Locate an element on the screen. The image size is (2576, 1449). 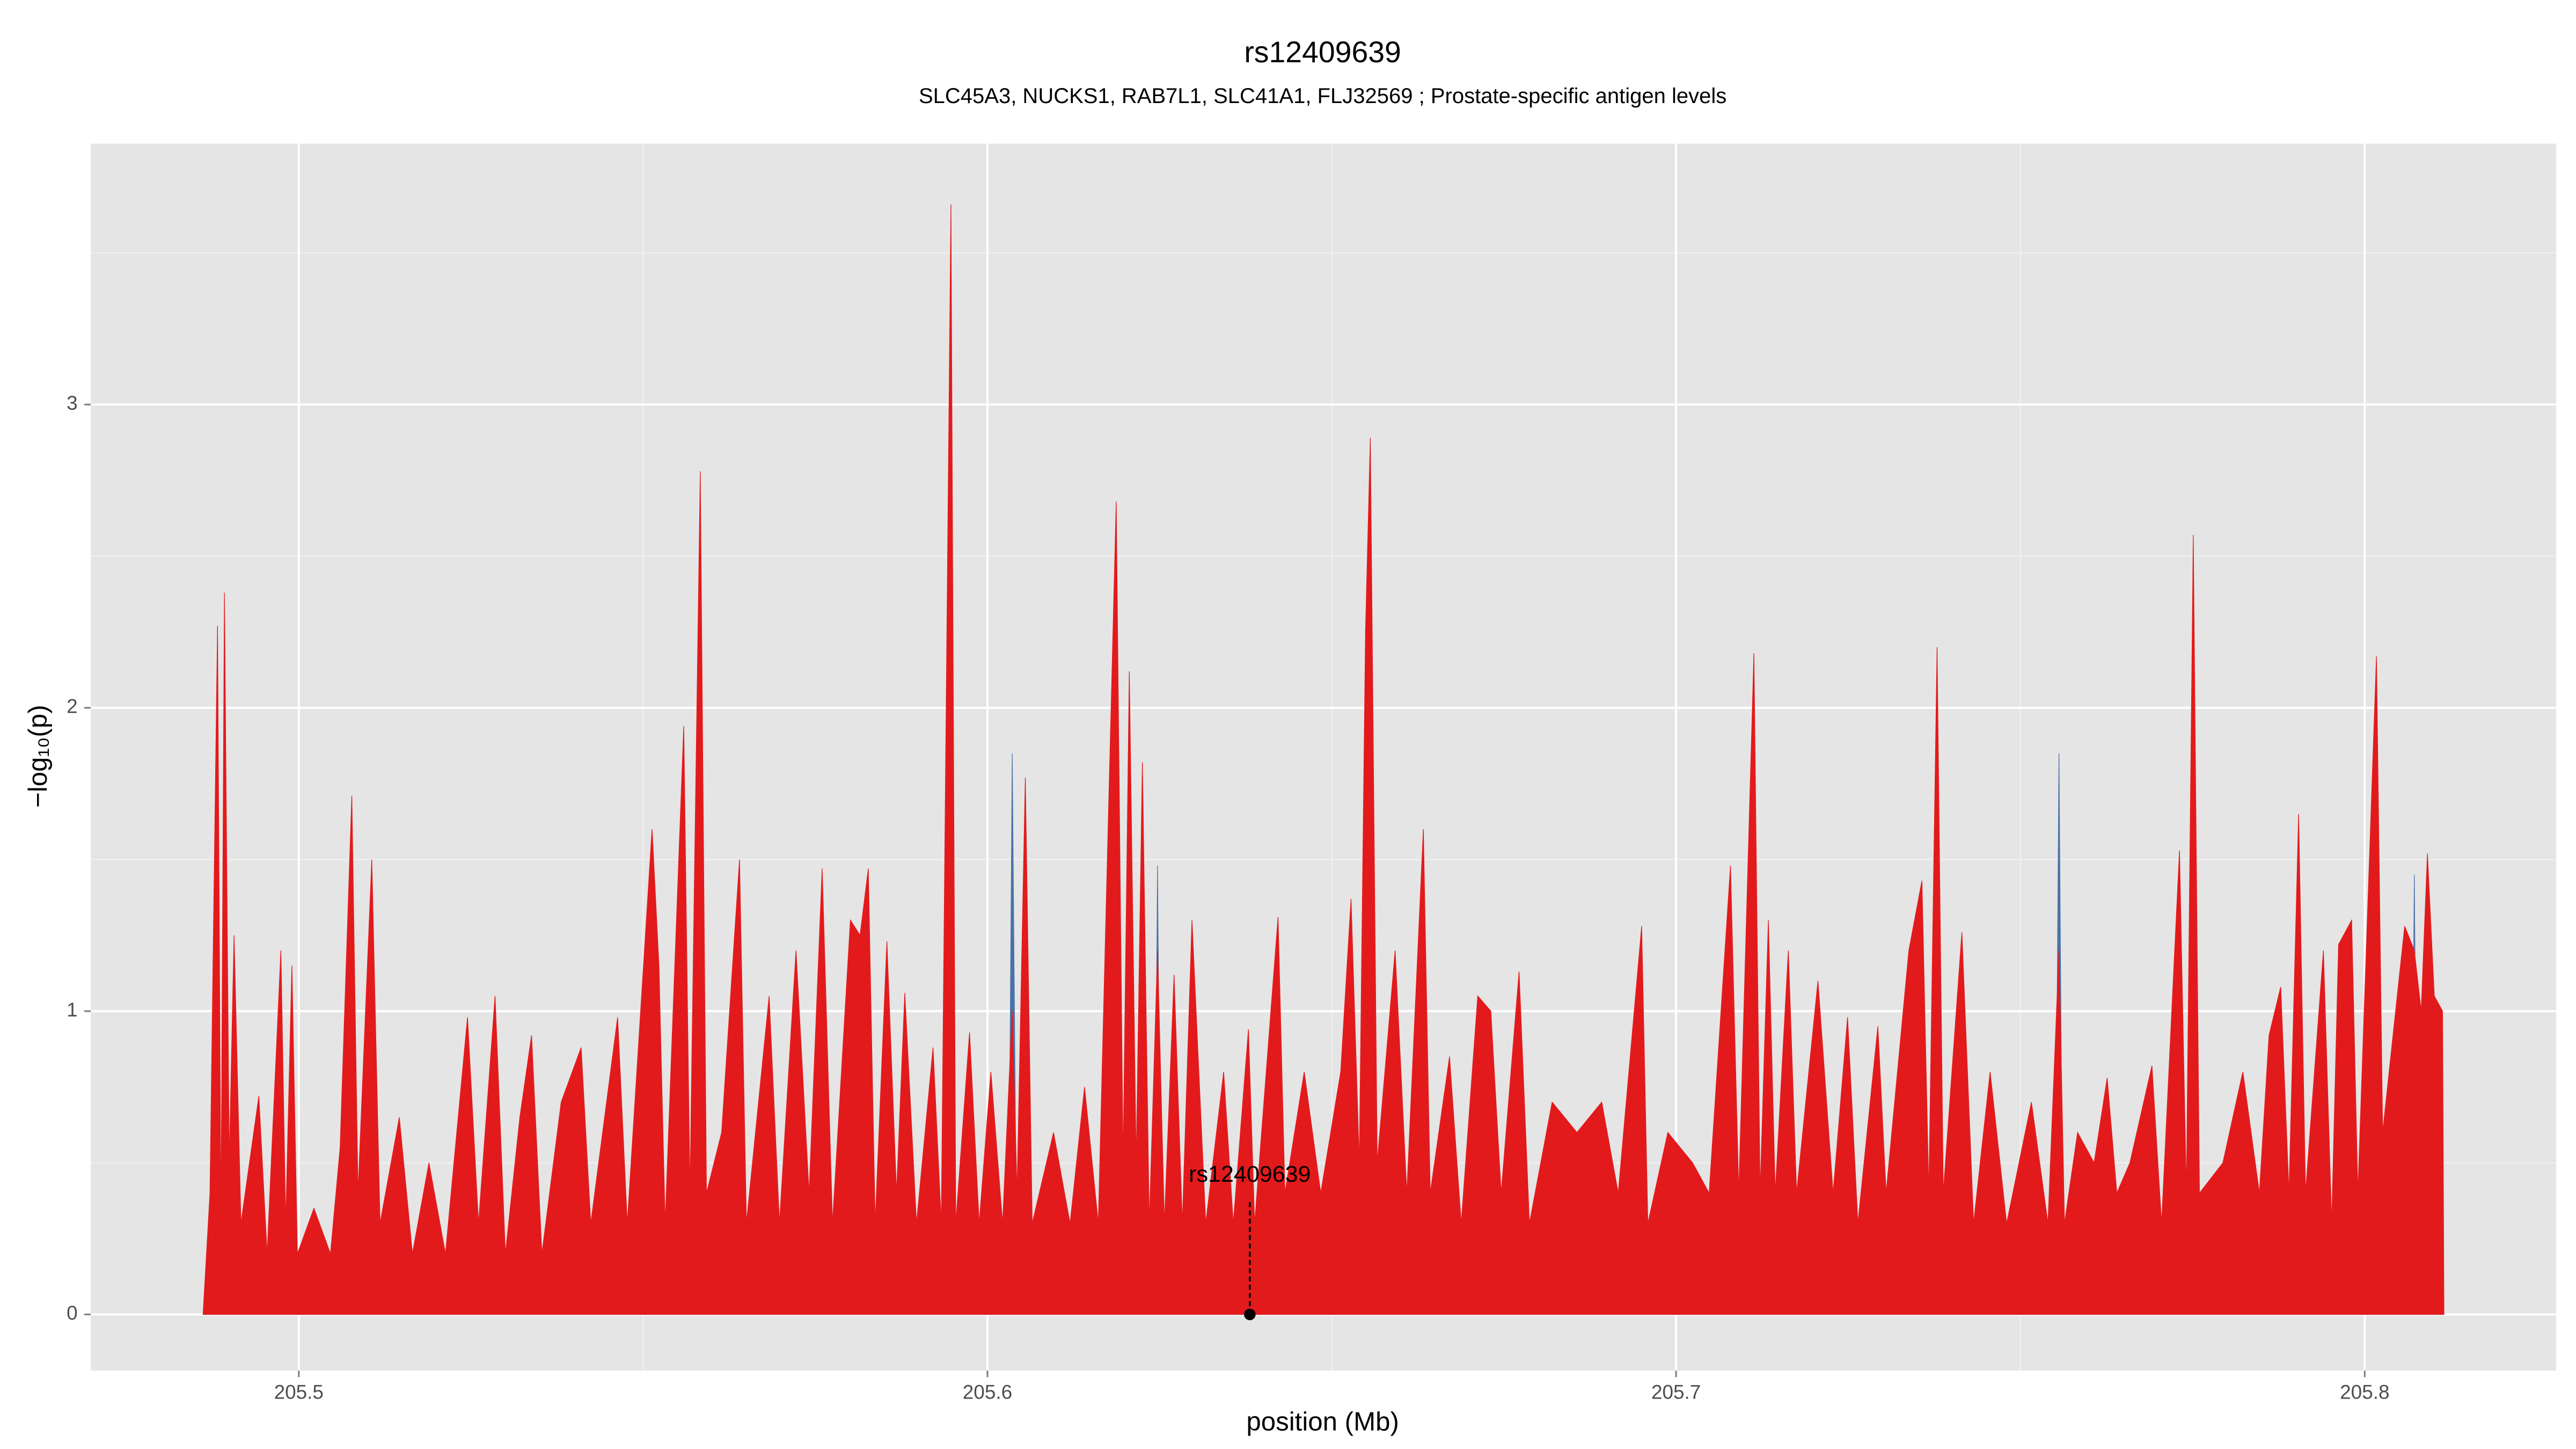
y-tick-label: 0 is located at coordinates (72, 1313).